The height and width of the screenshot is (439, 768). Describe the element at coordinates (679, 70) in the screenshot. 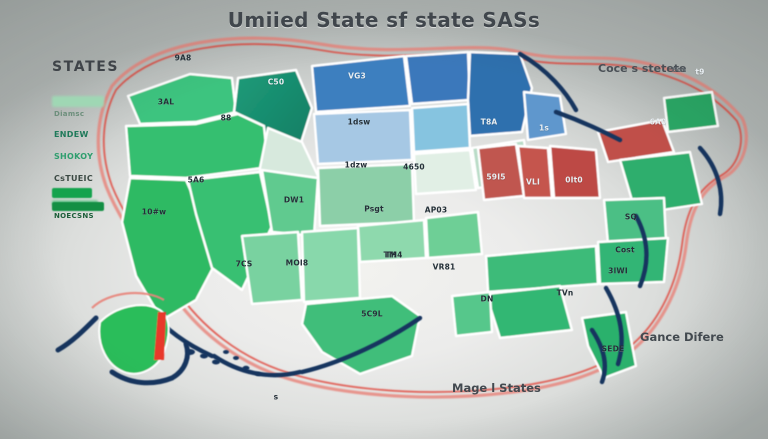

I see `annotation-right-top-small: 6ox` at that location.